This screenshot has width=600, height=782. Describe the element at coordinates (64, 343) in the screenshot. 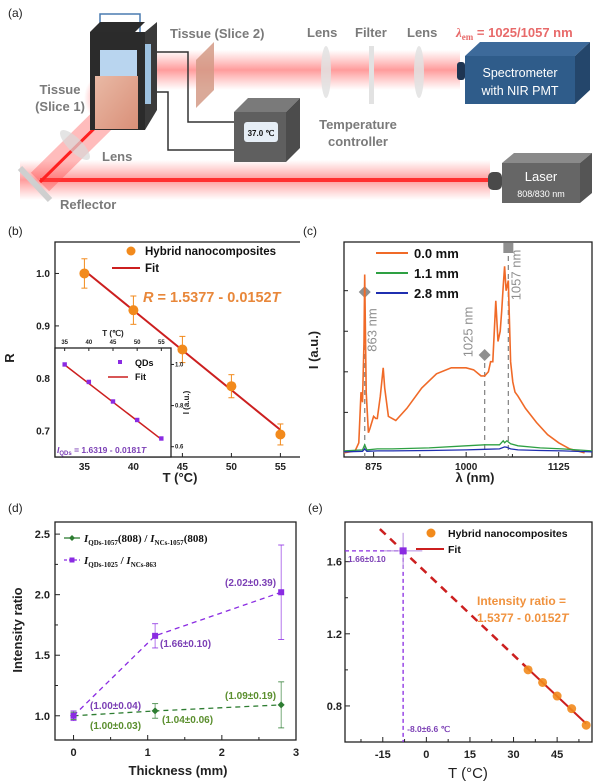

I see `b-inset-xtick-label: 35` at that location.